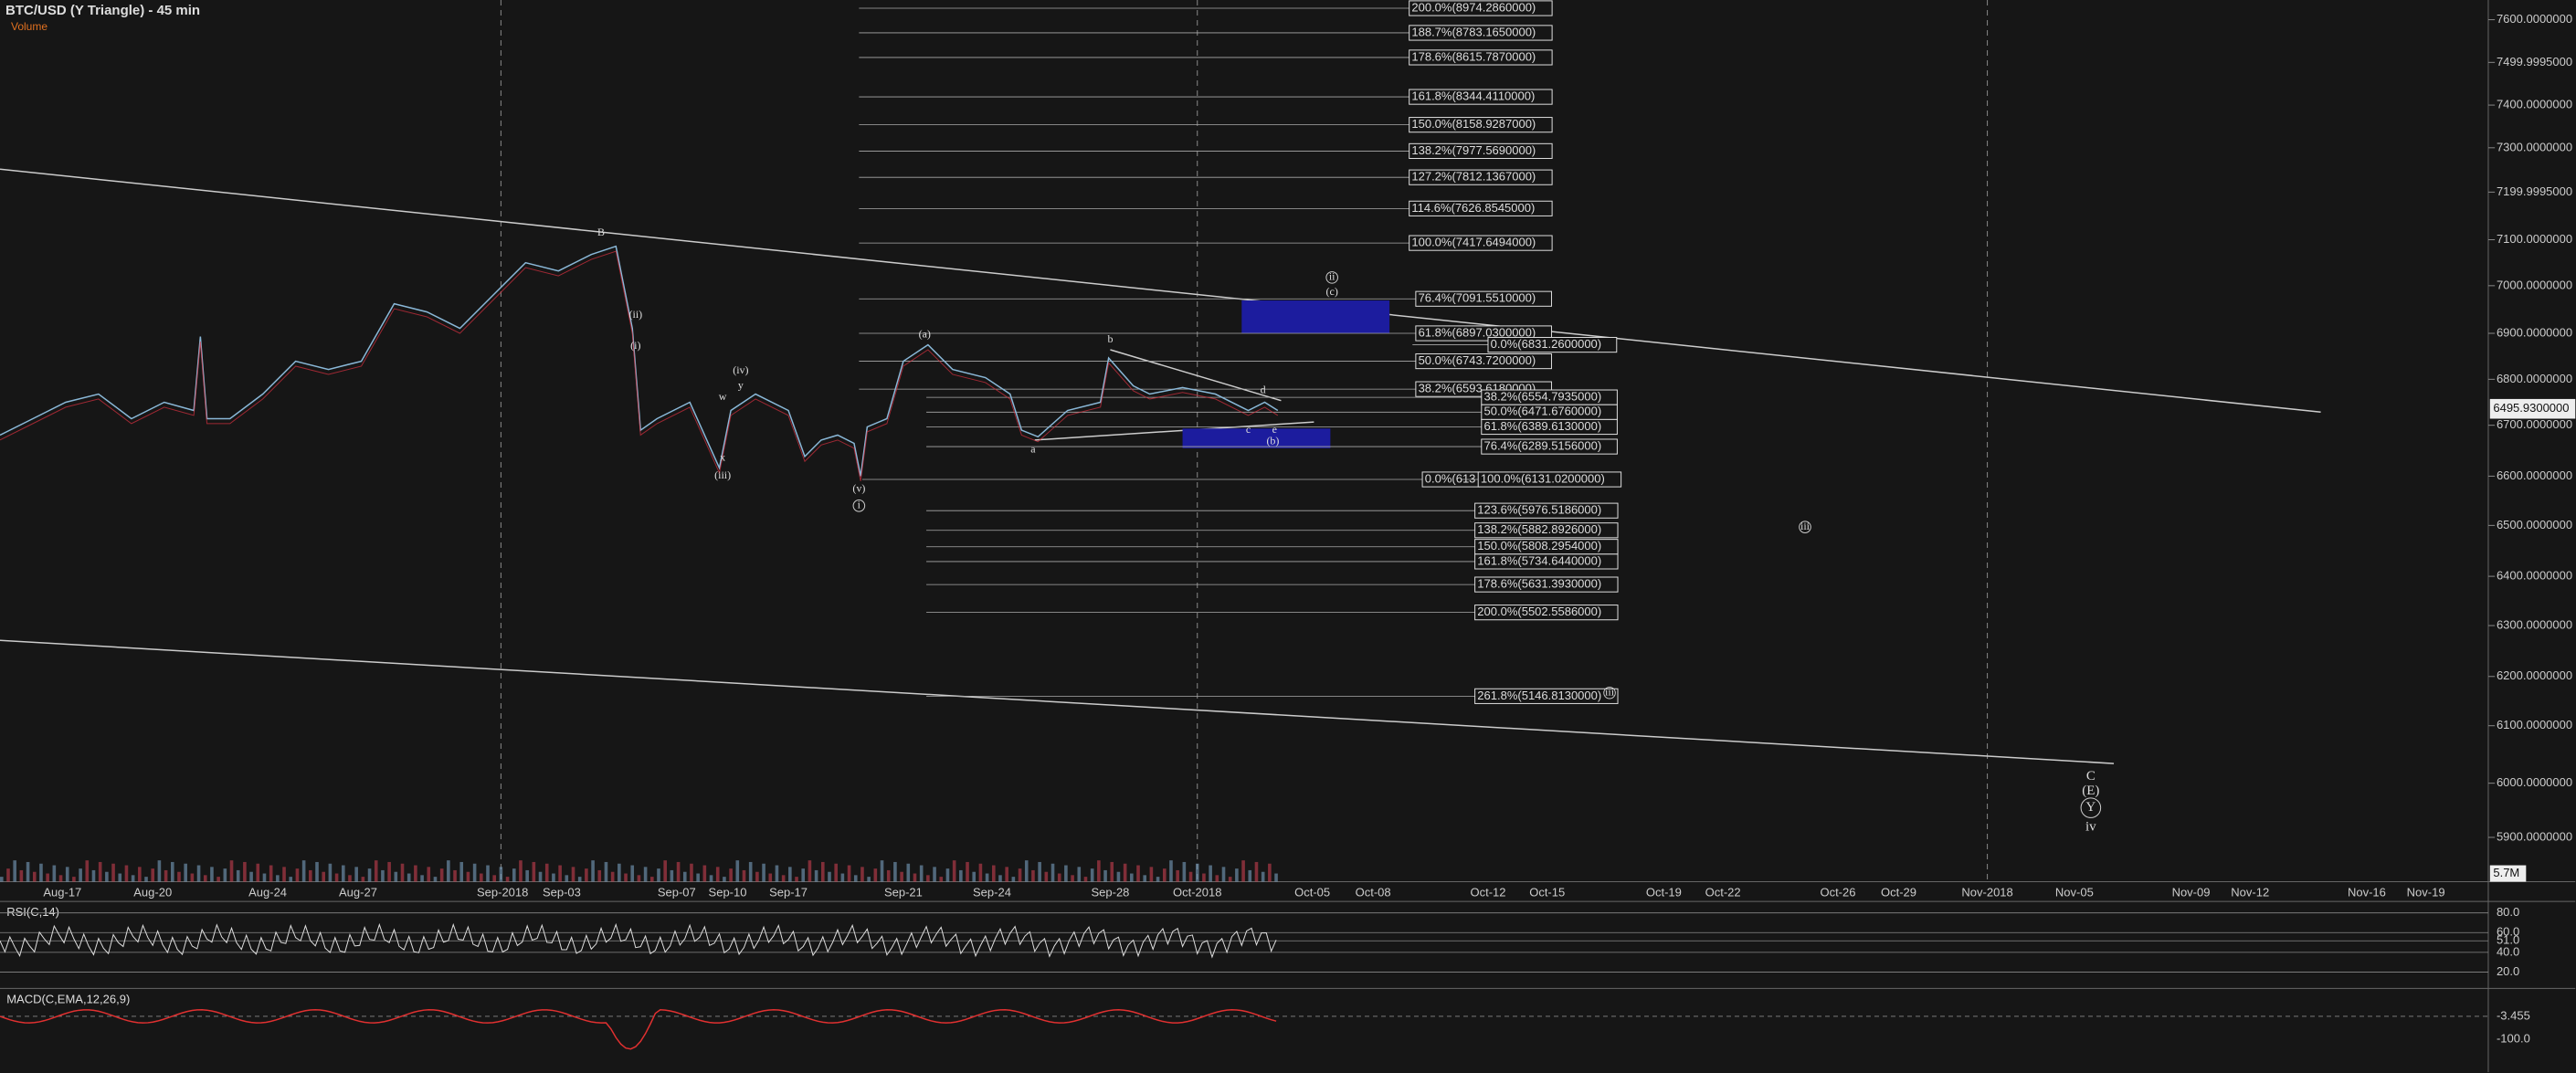 This screenshot has width=2576, height=1073. I want to click on price-label: 7300.0000000, so click(2534, 146).